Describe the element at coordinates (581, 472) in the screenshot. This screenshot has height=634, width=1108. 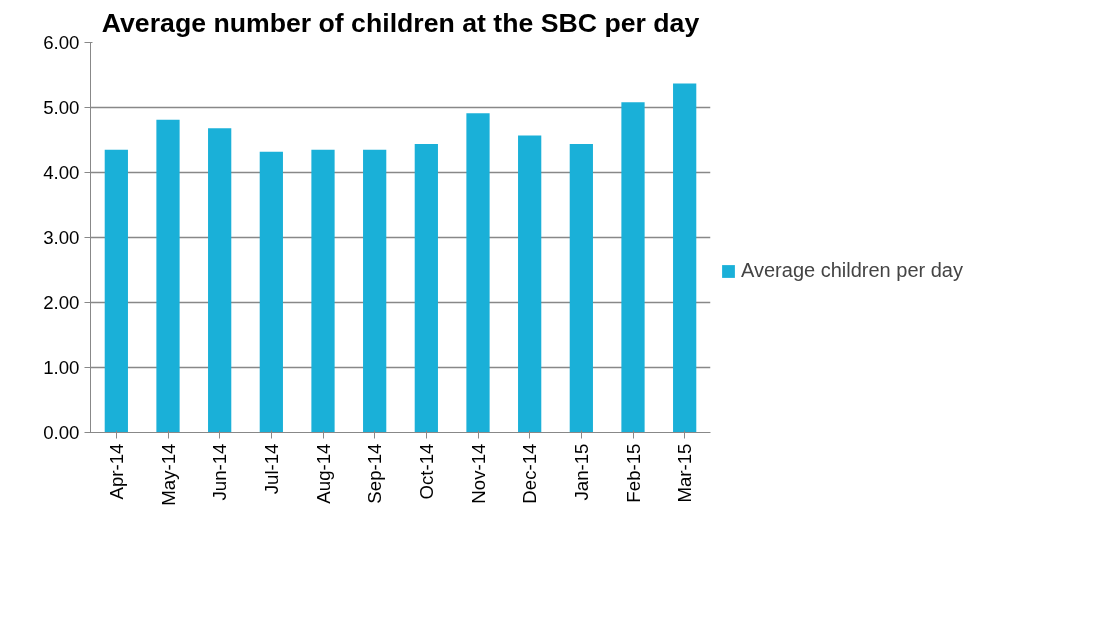
I see `x-tick-label: Jan-15` at that location.